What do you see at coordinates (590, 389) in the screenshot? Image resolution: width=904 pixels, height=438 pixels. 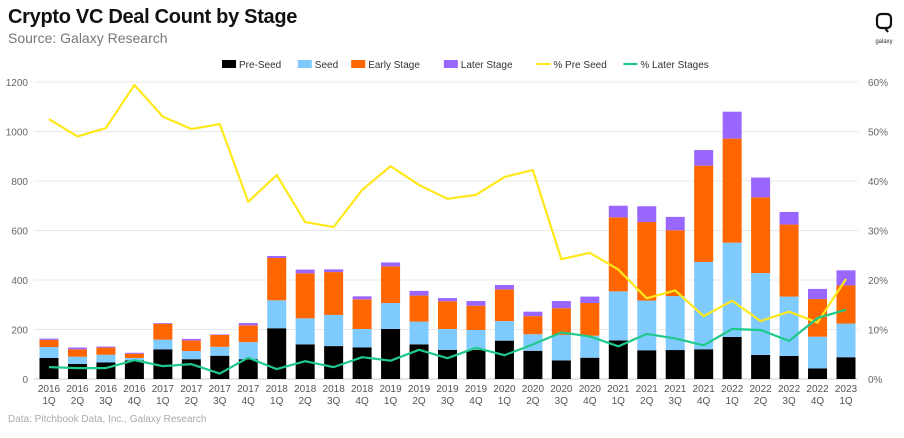 I see `x-tick-year: 2020` at bounding box center [590, 389].